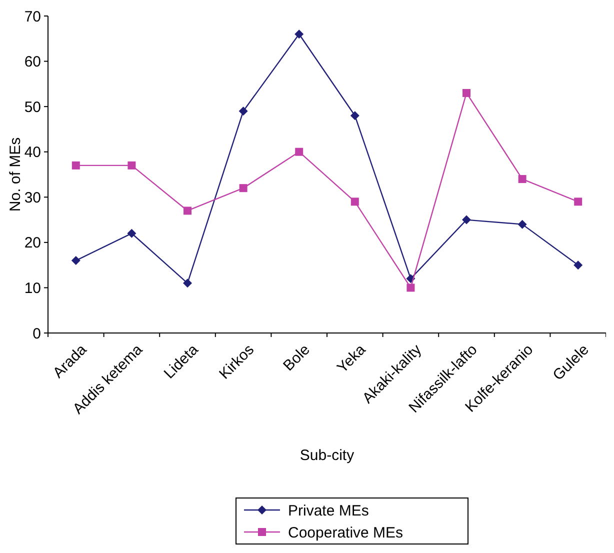  What do you see at coordinates (32, 107) in the screenshot?
I see `y-tick-label: 50` at bounding box center [32, 107].